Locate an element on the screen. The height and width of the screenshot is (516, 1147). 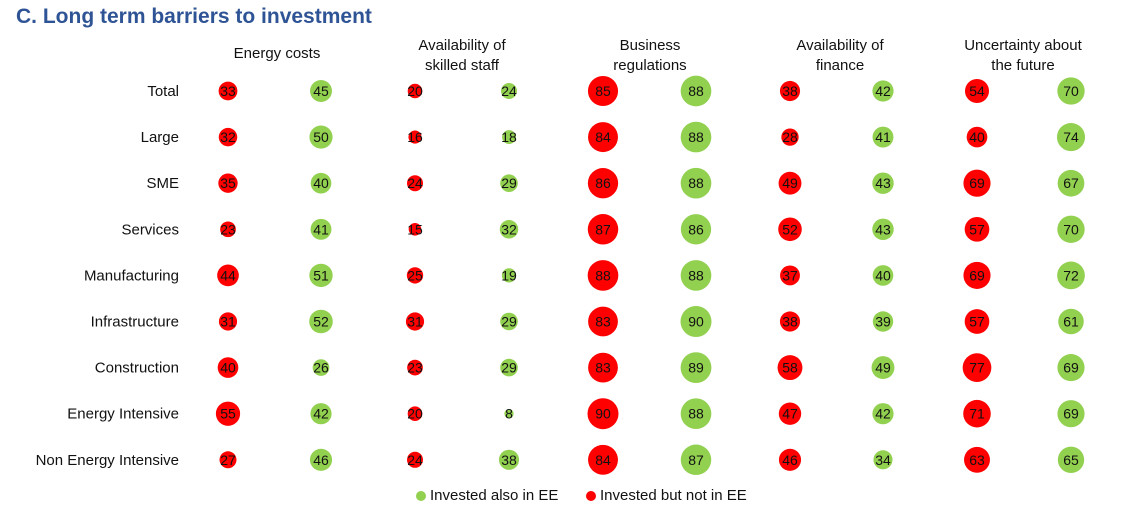
bubble-label-invested-but-not-in-ee-construction-uncertainty-about-the-future: 77 is located at coordinates (977, 368).